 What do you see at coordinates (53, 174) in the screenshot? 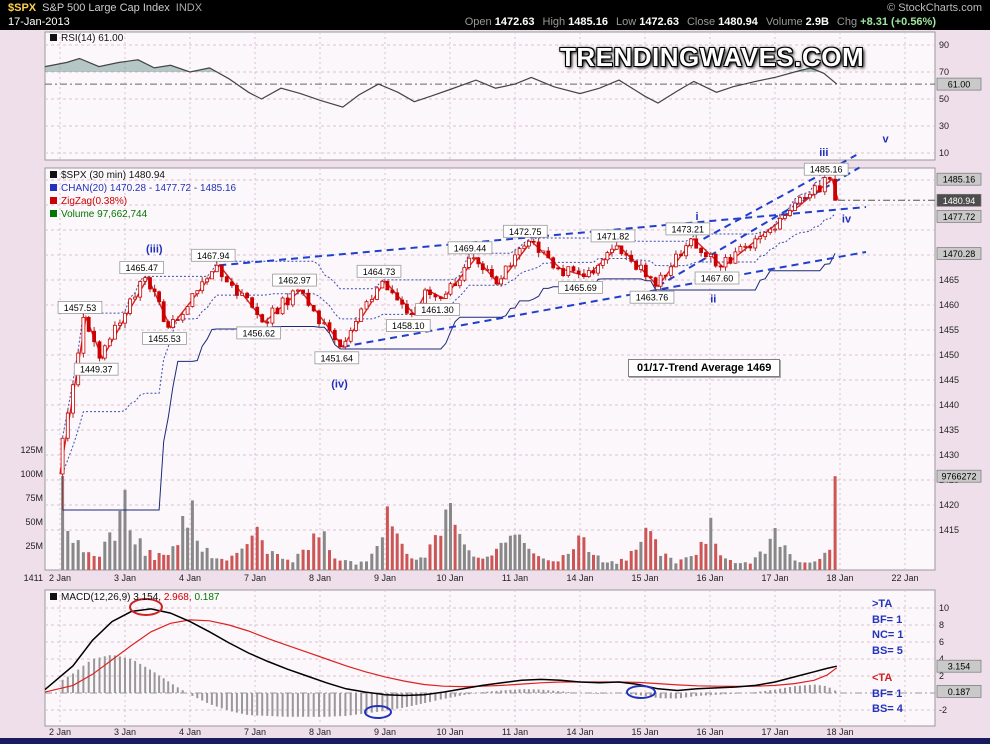
I see `symbol-swatch-icon` at bounding box center [53, 174].